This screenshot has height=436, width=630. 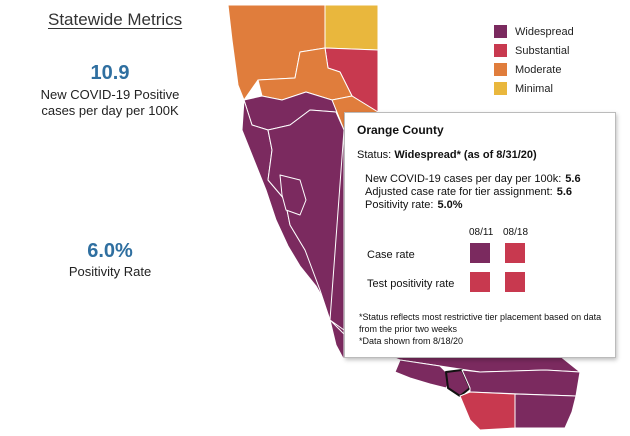 I want to click on row-label-test-positivity: Test positivity rate, so click(x=411, y=284).